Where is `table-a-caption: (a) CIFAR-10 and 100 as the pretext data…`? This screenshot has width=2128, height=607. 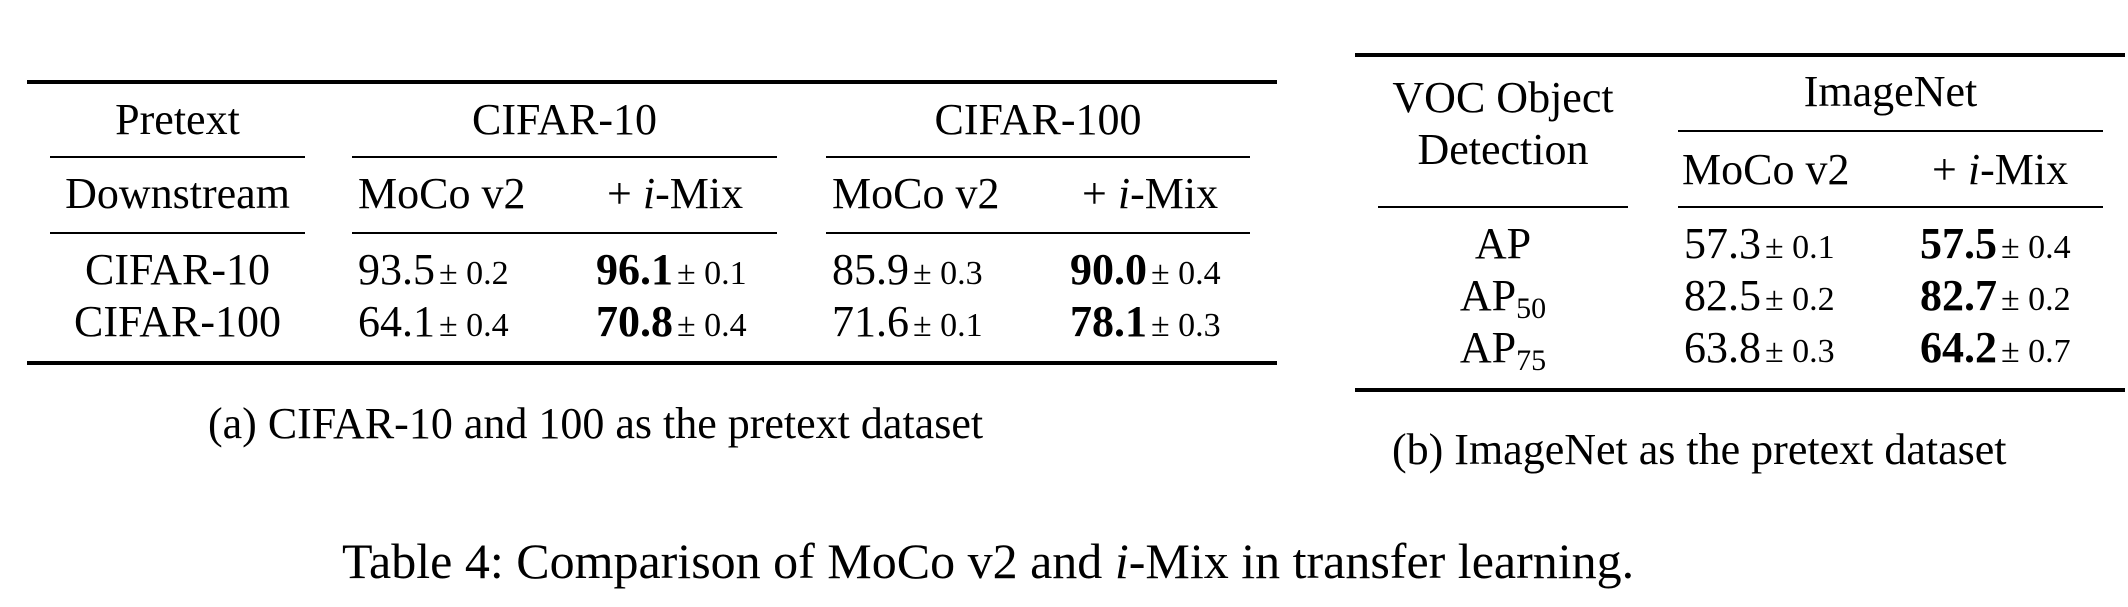
table-a-caption: (a) CIFAR-10 and 100 as the pretext data… is located at coordinates (596, 423).